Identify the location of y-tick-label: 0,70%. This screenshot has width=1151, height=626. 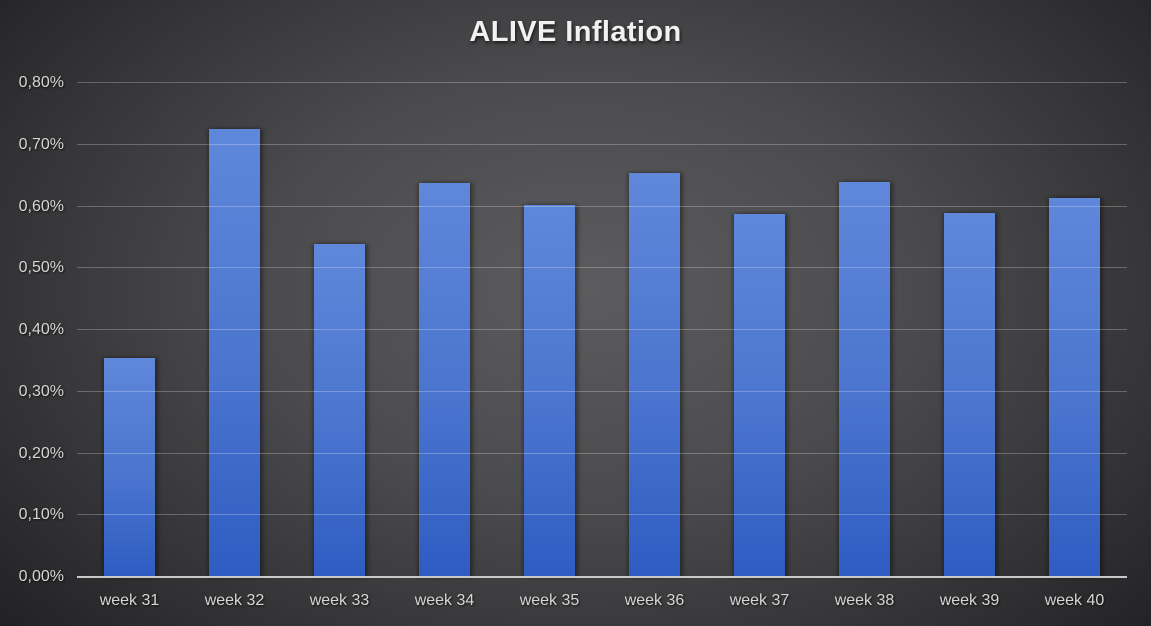
(41, 144).